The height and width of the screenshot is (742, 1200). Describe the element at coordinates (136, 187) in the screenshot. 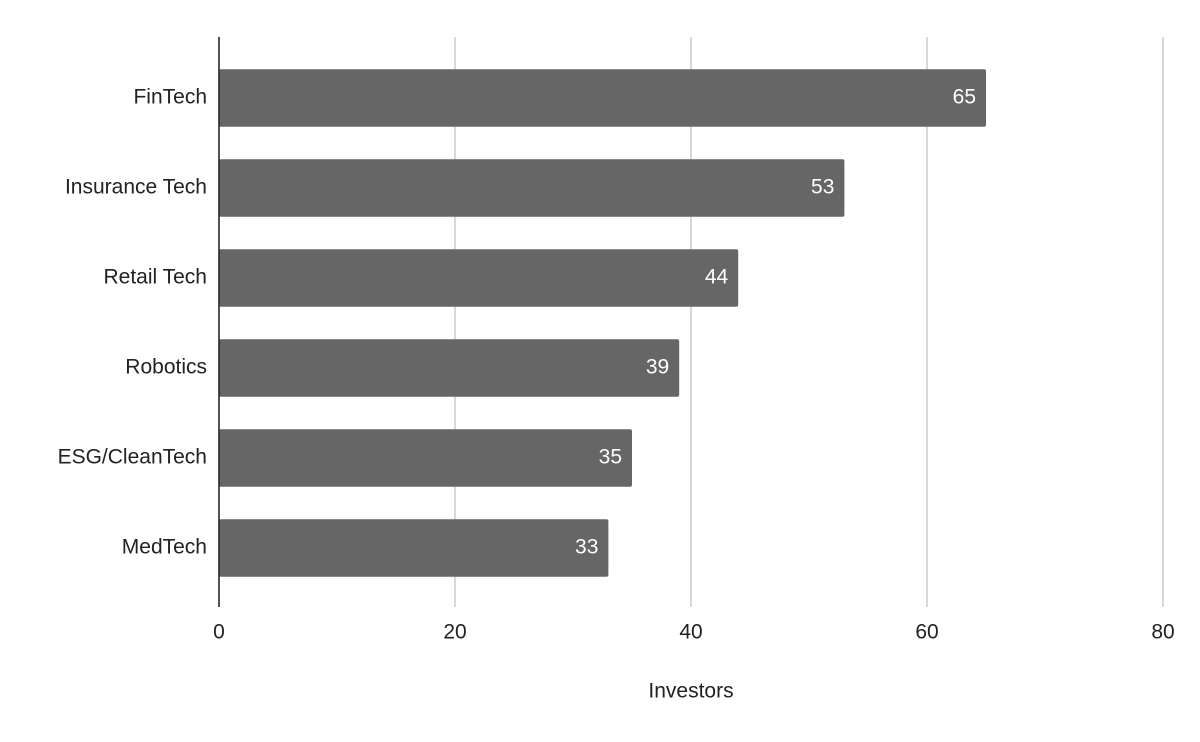

I see `y-tick-label: Insurance Tech` at that location.